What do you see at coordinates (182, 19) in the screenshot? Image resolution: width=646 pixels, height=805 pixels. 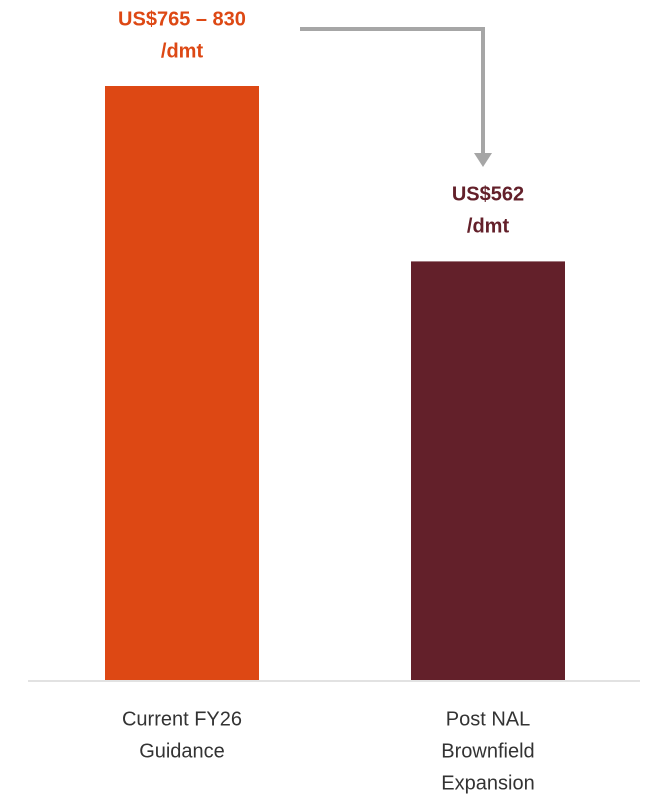 I see `value-label: US$765 – 830` at bounding box center [182, 19].